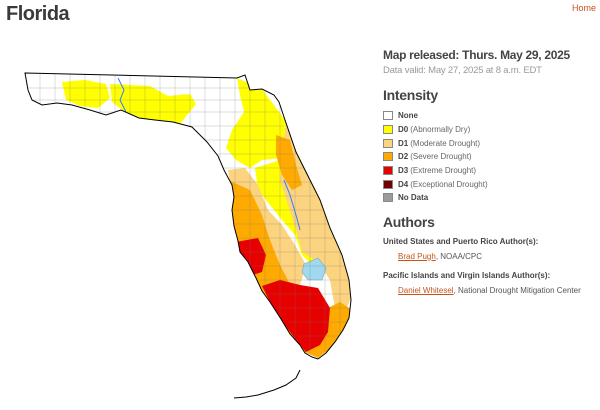 The width and height of the screenshot is (600, 410). What do you see at coordinates (38, 14) in the screenshot?
I see `page-title: Florida` at bounding box center [38, 14].